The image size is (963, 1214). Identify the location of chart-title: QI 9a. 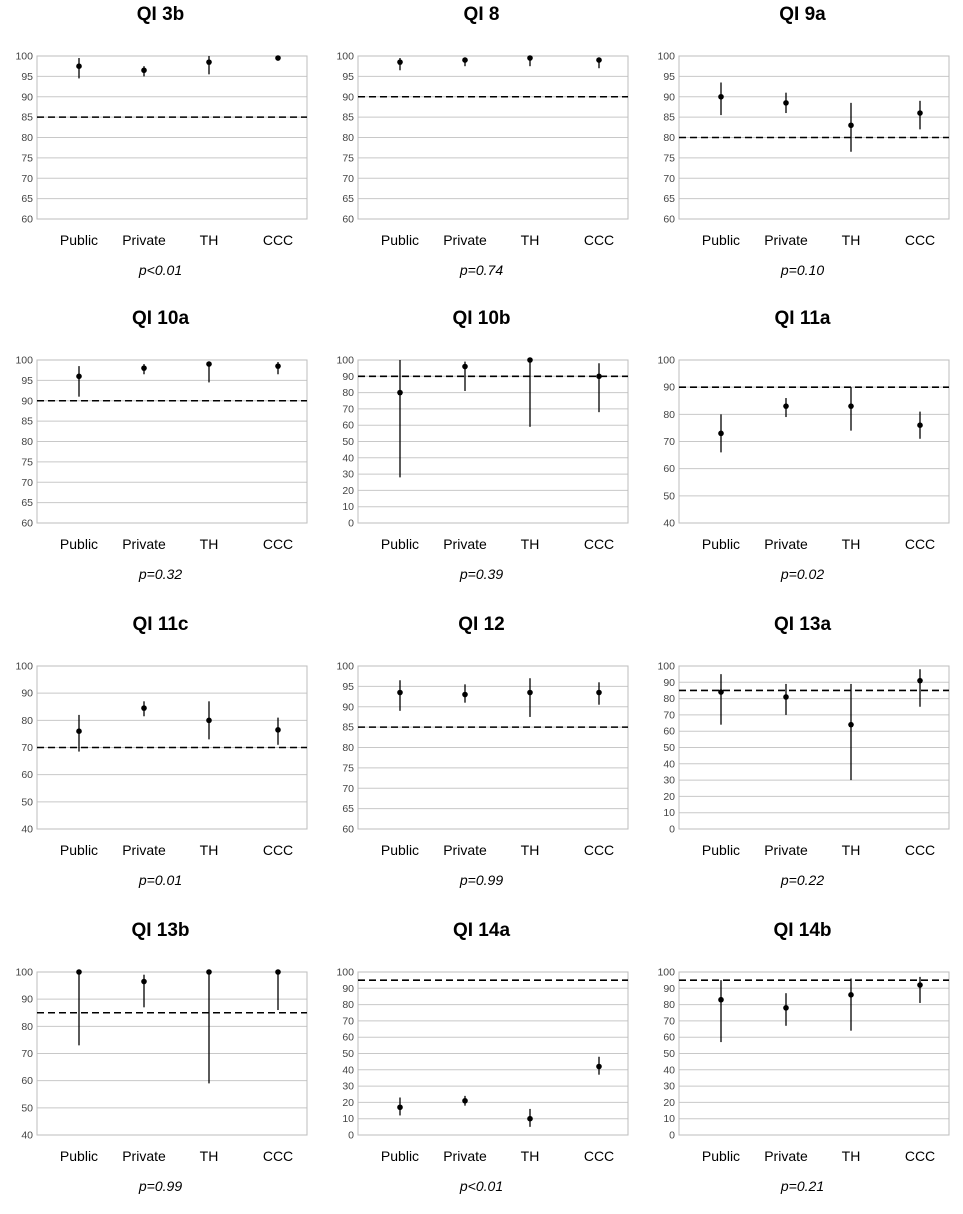
(802, 14).